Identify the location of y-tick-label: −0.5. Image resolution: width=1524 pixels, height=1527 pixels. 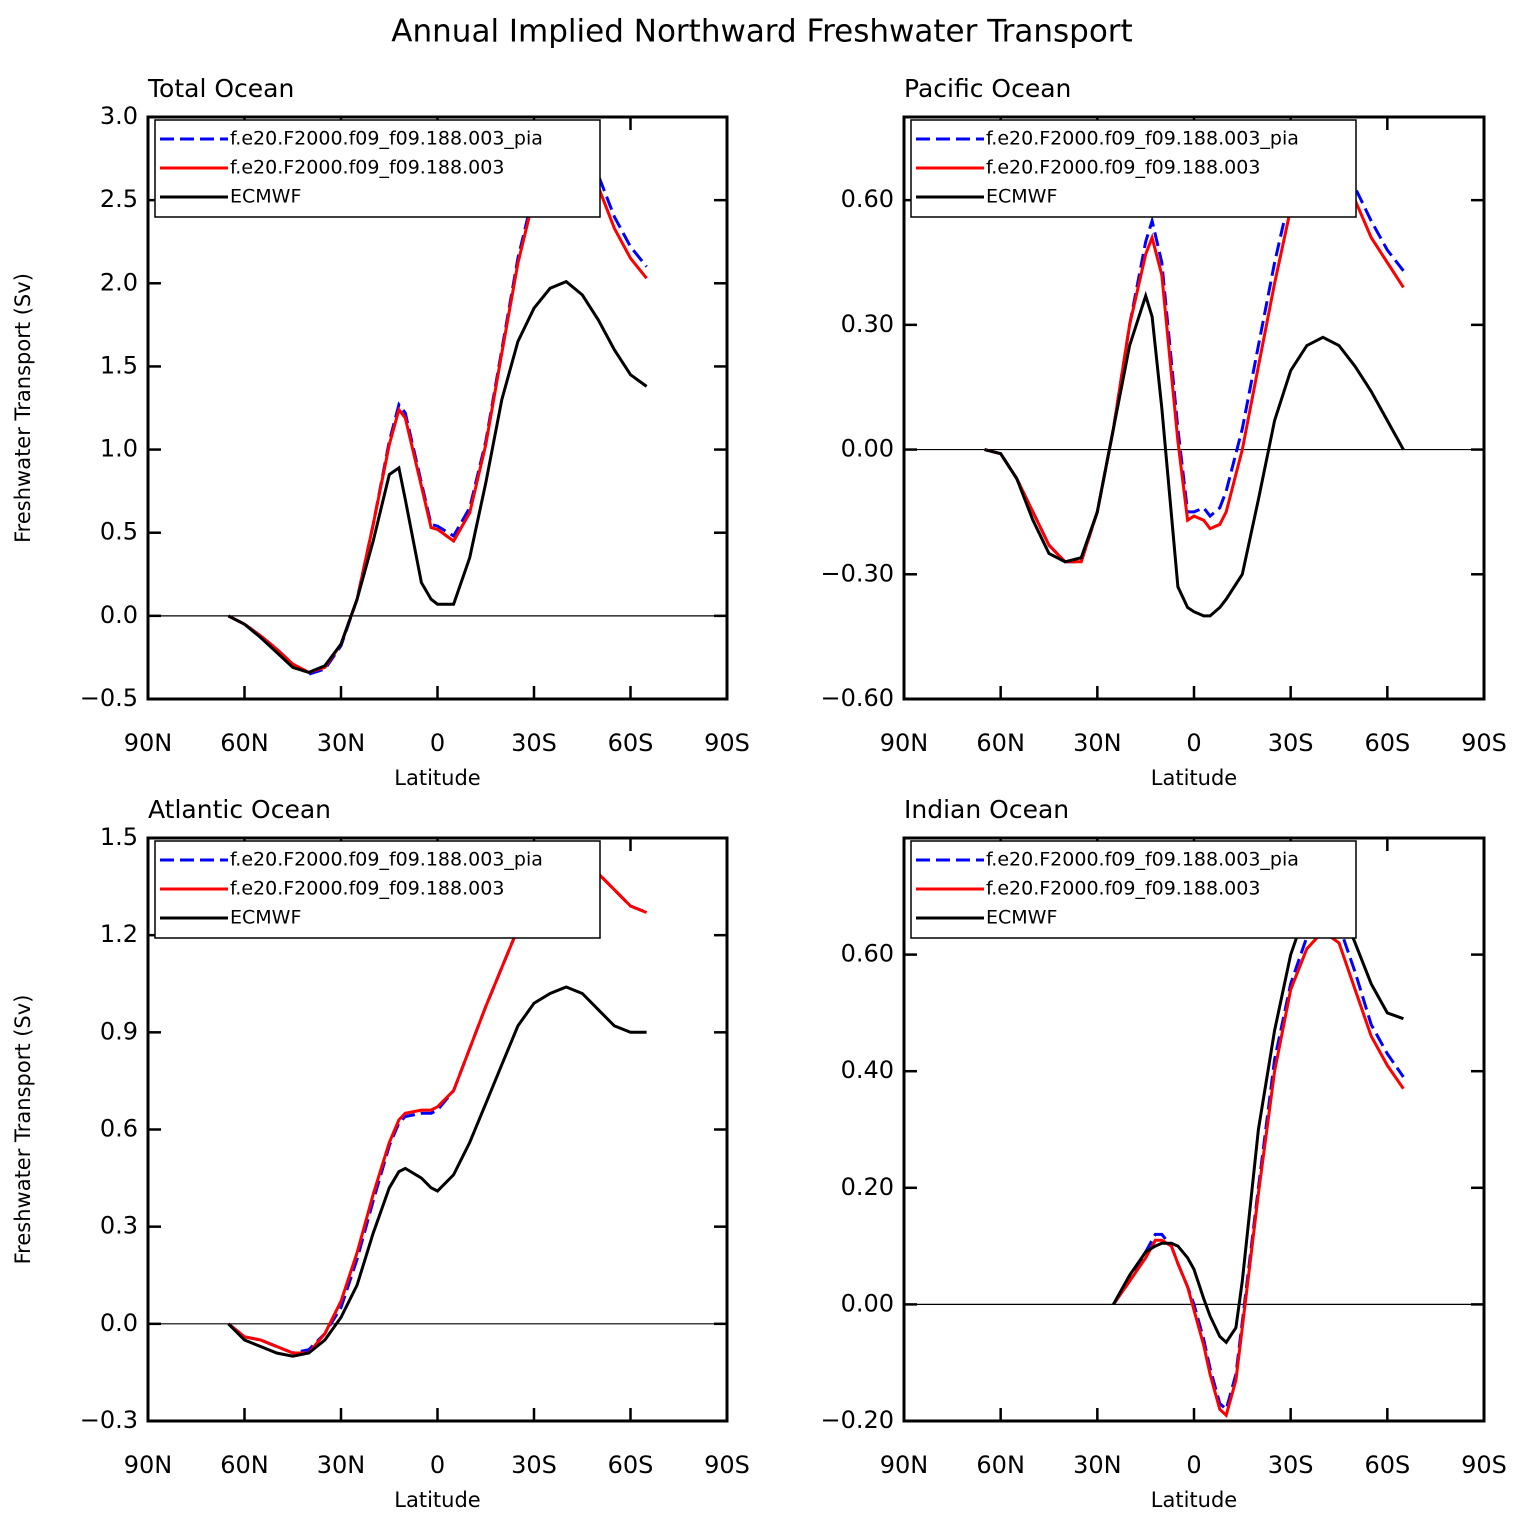
(109, 698).